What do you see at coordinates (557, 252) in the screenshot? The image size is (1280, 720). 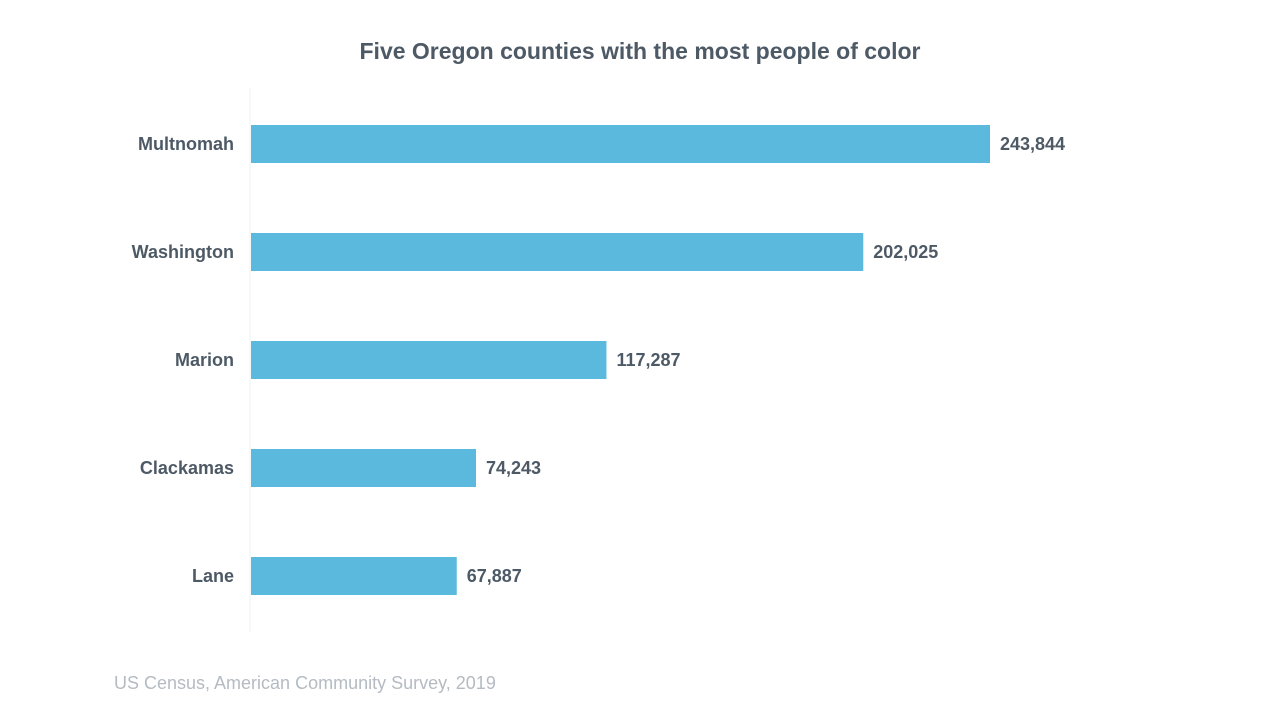 I see `bar-washington` at bounding box center [557, 252].